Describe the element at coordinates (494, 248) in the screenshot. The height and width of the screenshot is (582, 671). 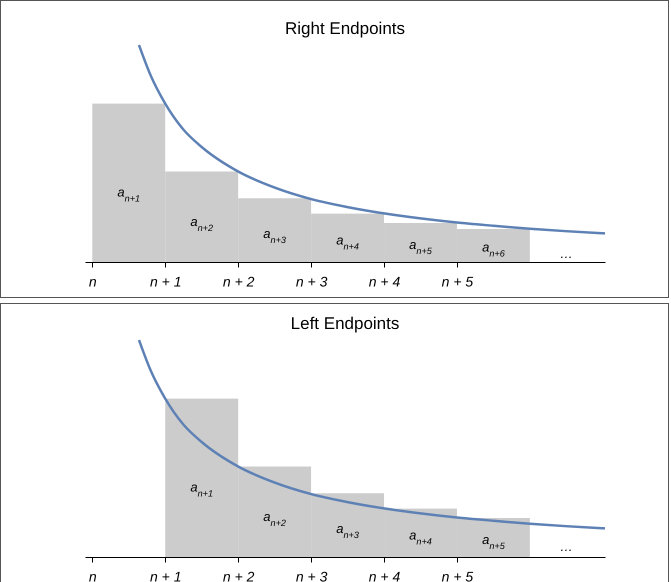
I see `annotation: a$_{n+6}$` at that location.